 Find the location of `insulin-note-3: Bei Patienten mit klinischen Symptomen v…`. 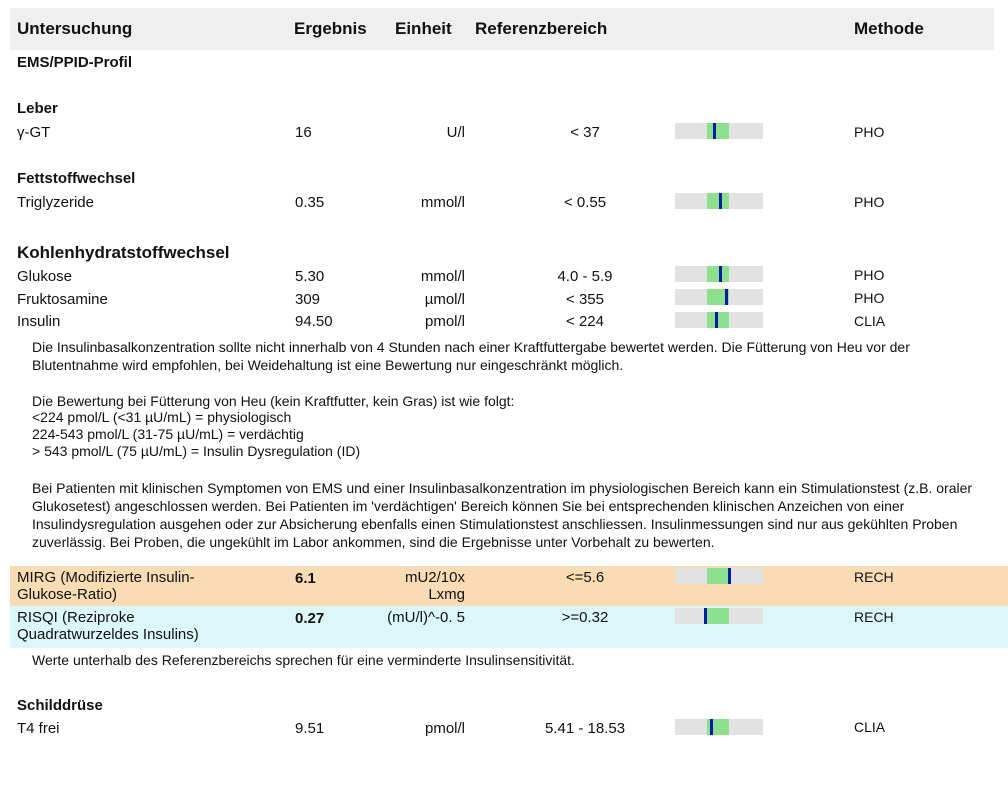

insulin-note-3: Bei Patienten mit klinischen Symptomen v… is located at coordinates (502, 515).